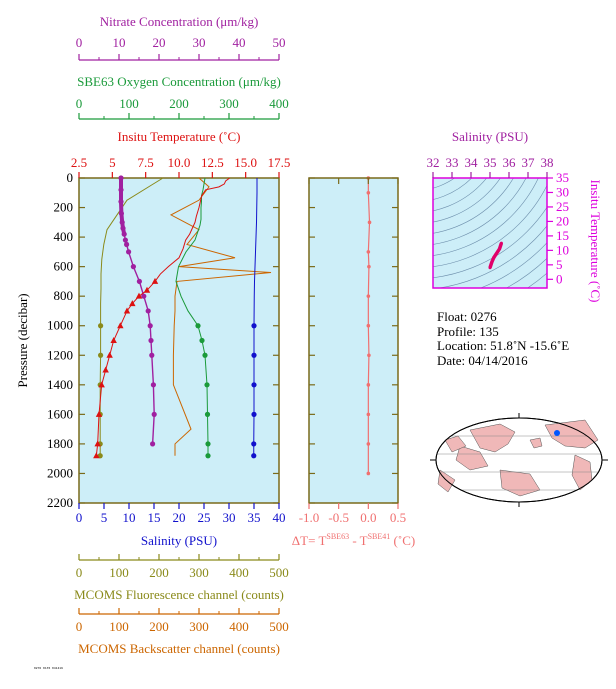  I want to click on fluorescence-axis: 0 100 200 300 400 500, so click(182, 567).